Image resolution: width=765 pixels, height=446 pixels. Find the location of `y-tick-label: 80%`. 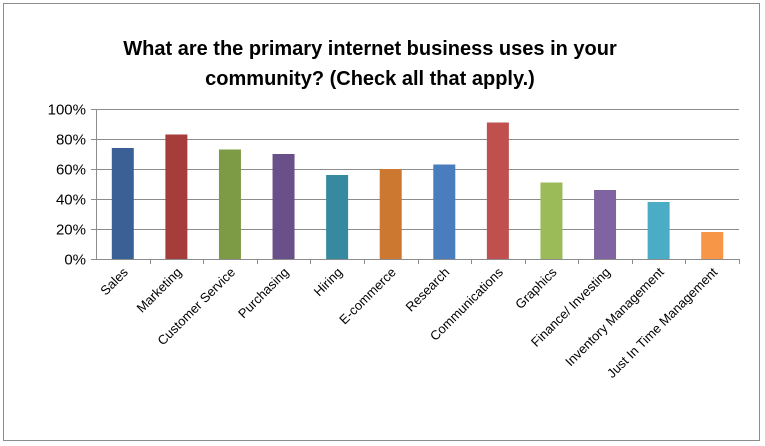

y-tick-label: 80% is located at coordinates (71, 140).